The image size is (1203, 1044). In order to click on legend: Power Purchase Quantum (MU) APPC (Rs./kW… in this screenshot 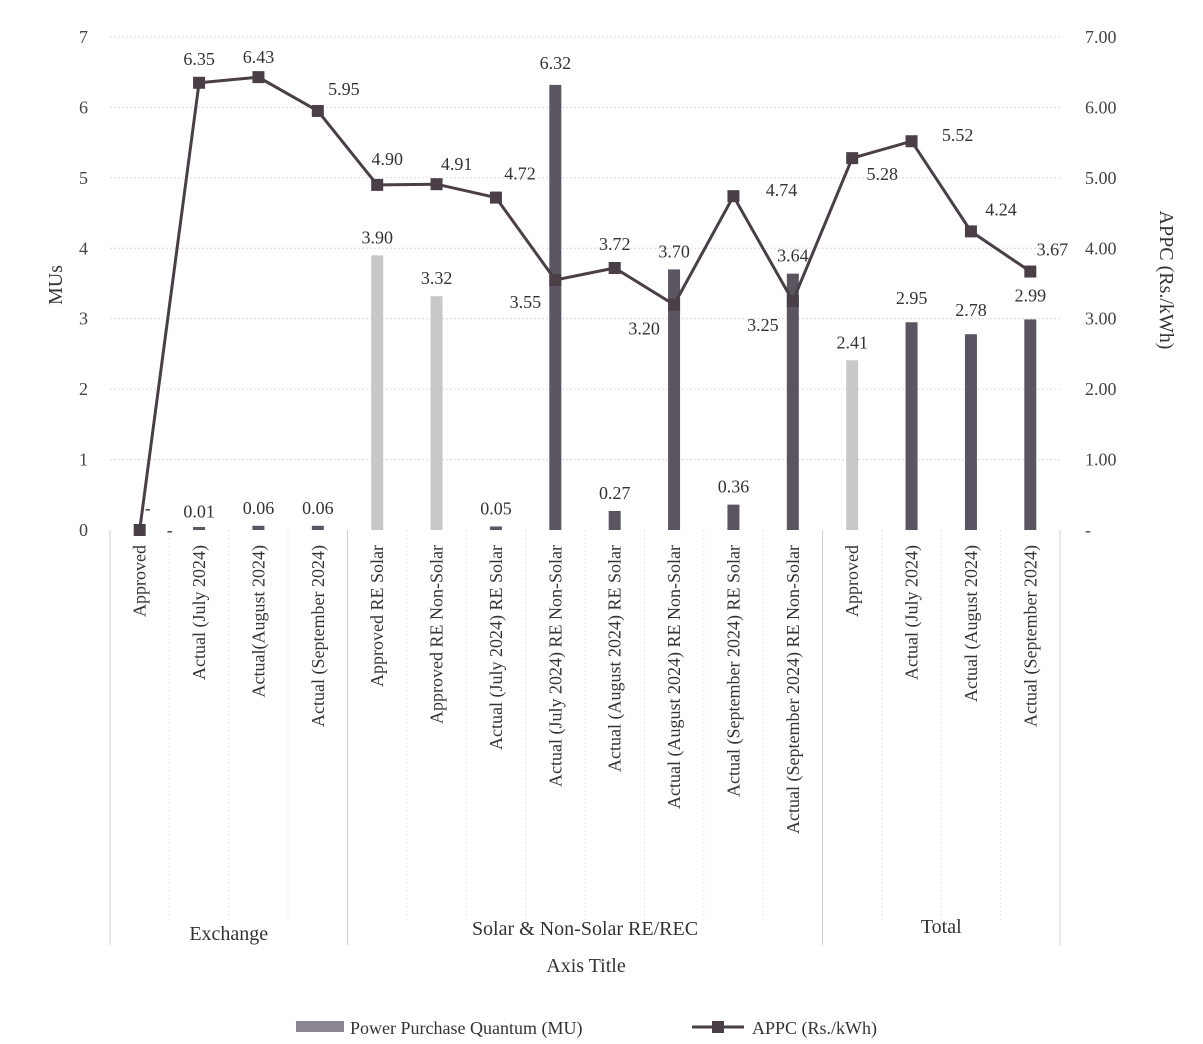, I will do `click(586, 1028)`.